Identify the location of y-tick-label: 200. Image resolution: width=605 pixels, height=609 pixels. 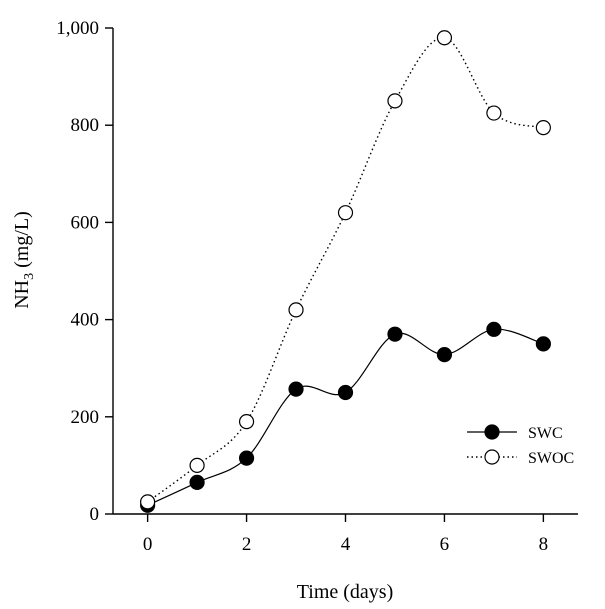
(85, 417).